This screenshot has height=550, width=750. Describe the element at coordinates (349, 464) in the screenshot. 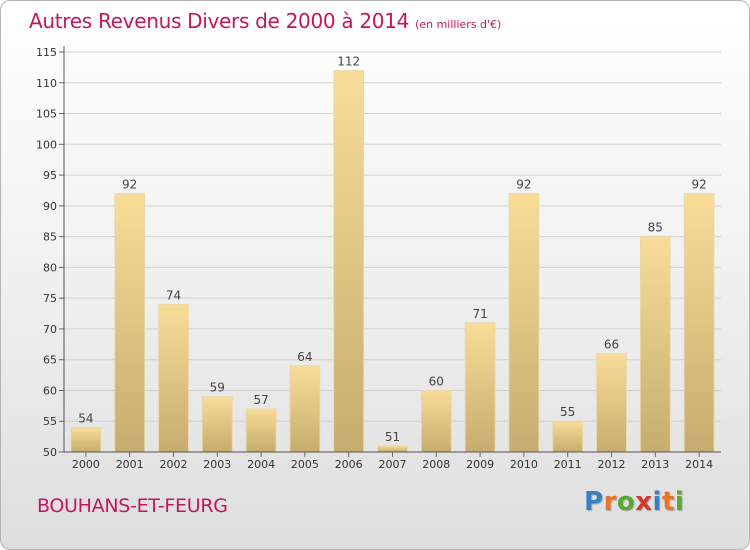

I see `x-tick-label: 2006` at that location.